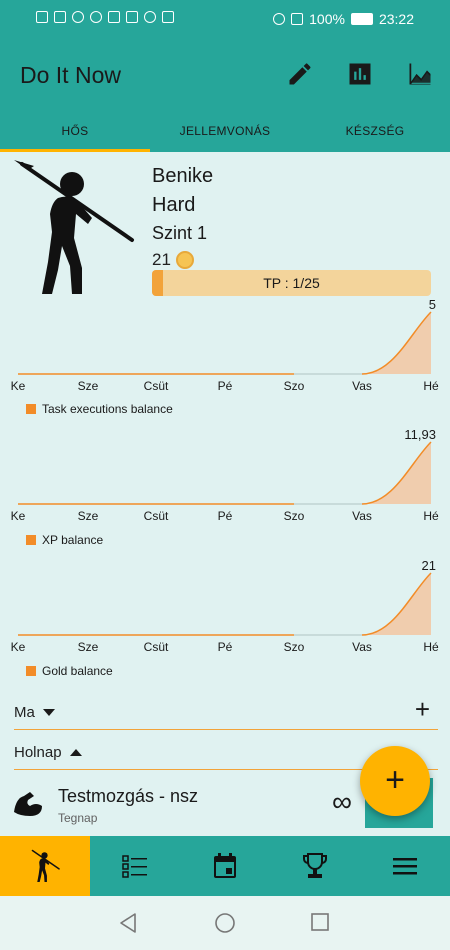 This screenshot has width=450, height=950. What do you see at coordinates (375, 131) in the screenshot?
I see `tab-skills: KÉSZSÉG` at bounding box center [375, 131].